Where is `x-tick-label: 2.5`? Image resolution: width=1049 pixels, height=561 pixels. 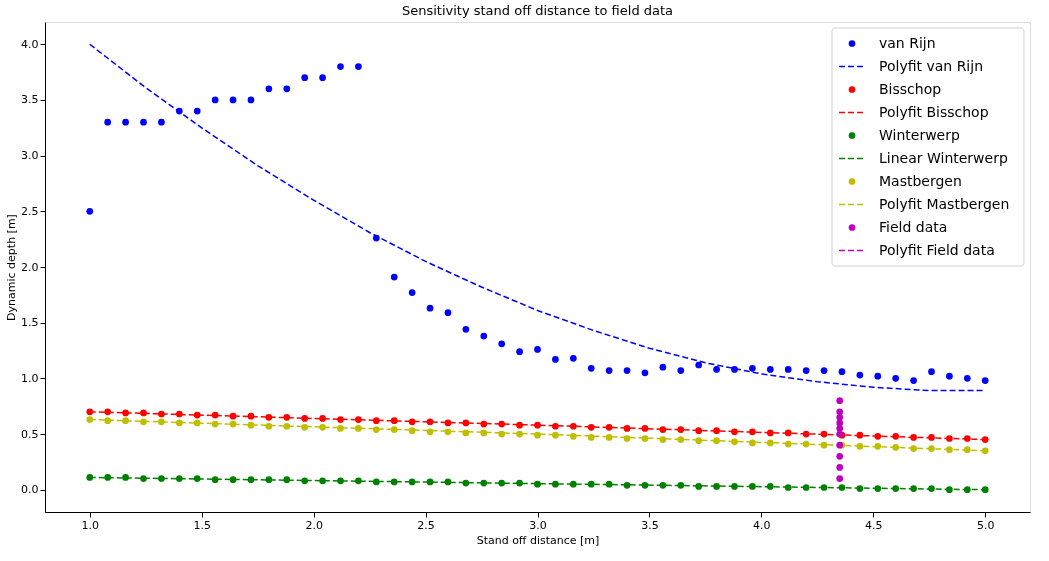
x-tick-label: 2.5 is located at coordinates (426, 525).